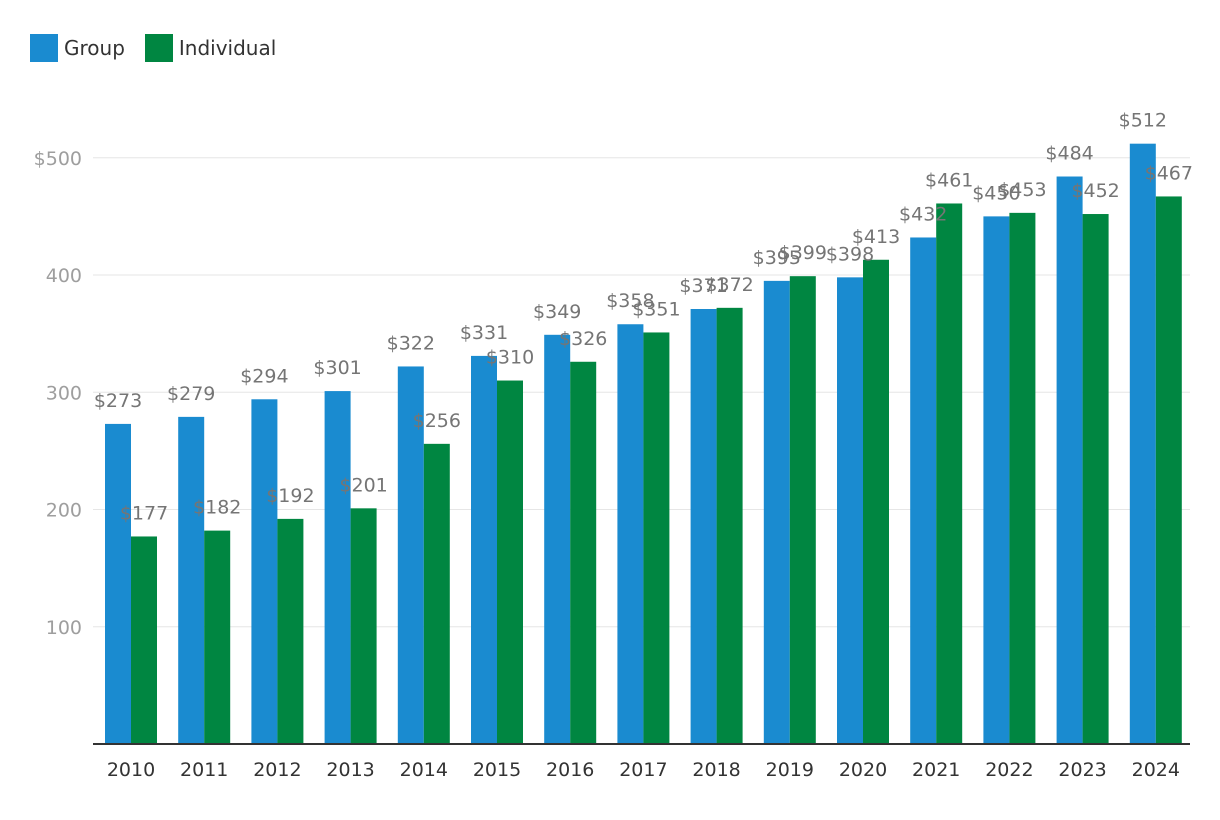 The width and height of the screenshot is (1220, 820). Describe the element at coordinates (923, 214) in the screenshot. I see `data-label-group-2021: $432` at that location.